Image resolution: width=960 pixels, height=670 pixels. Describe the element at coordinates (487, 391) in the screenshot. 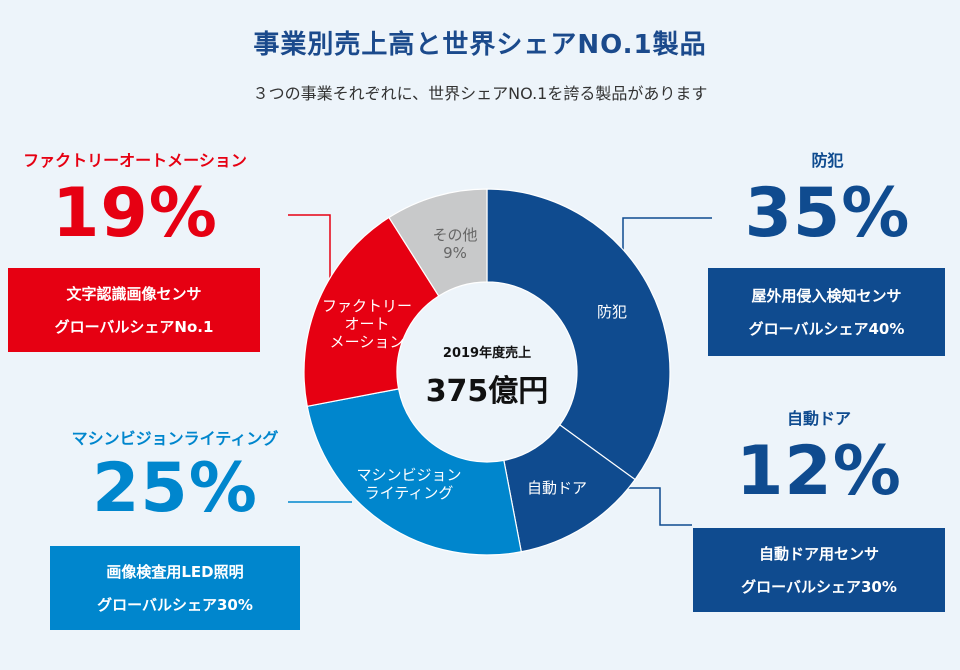

I see `center-value: 375億円` at that location.